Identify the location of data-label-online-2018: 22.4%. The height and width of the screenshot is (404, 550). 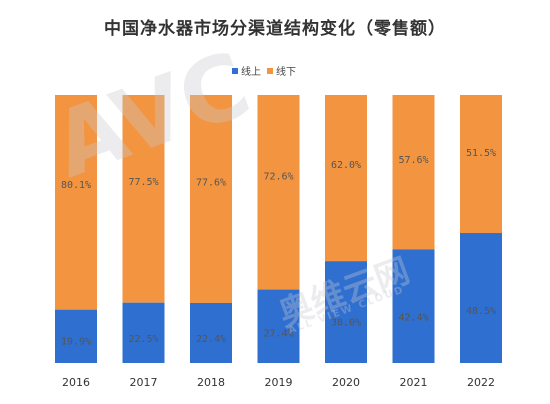
(211, 339).